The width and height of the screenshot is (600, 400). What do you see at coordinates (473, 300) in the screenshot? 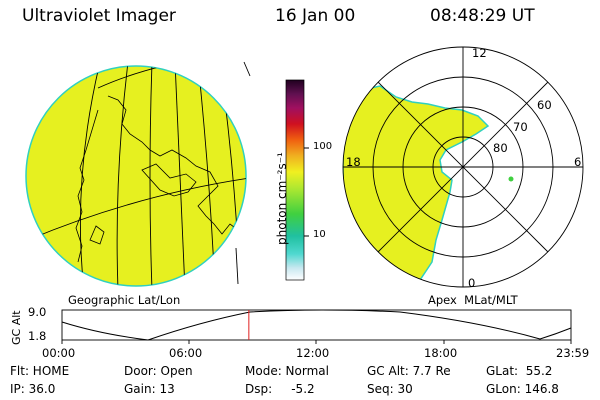
I see `apex-caption: Apex MLat/MLT` at bounding box center [473, 300].